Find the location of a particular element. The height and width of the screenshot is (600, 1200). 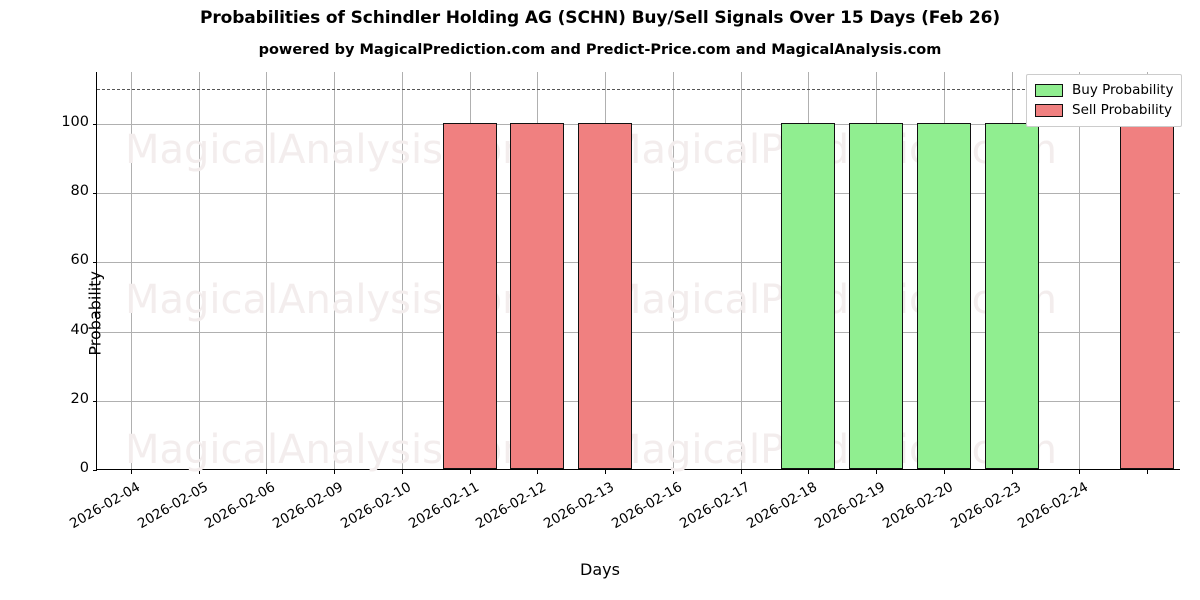

legend-item-buy: Buy Probability is located at coordinates (1104, 90).